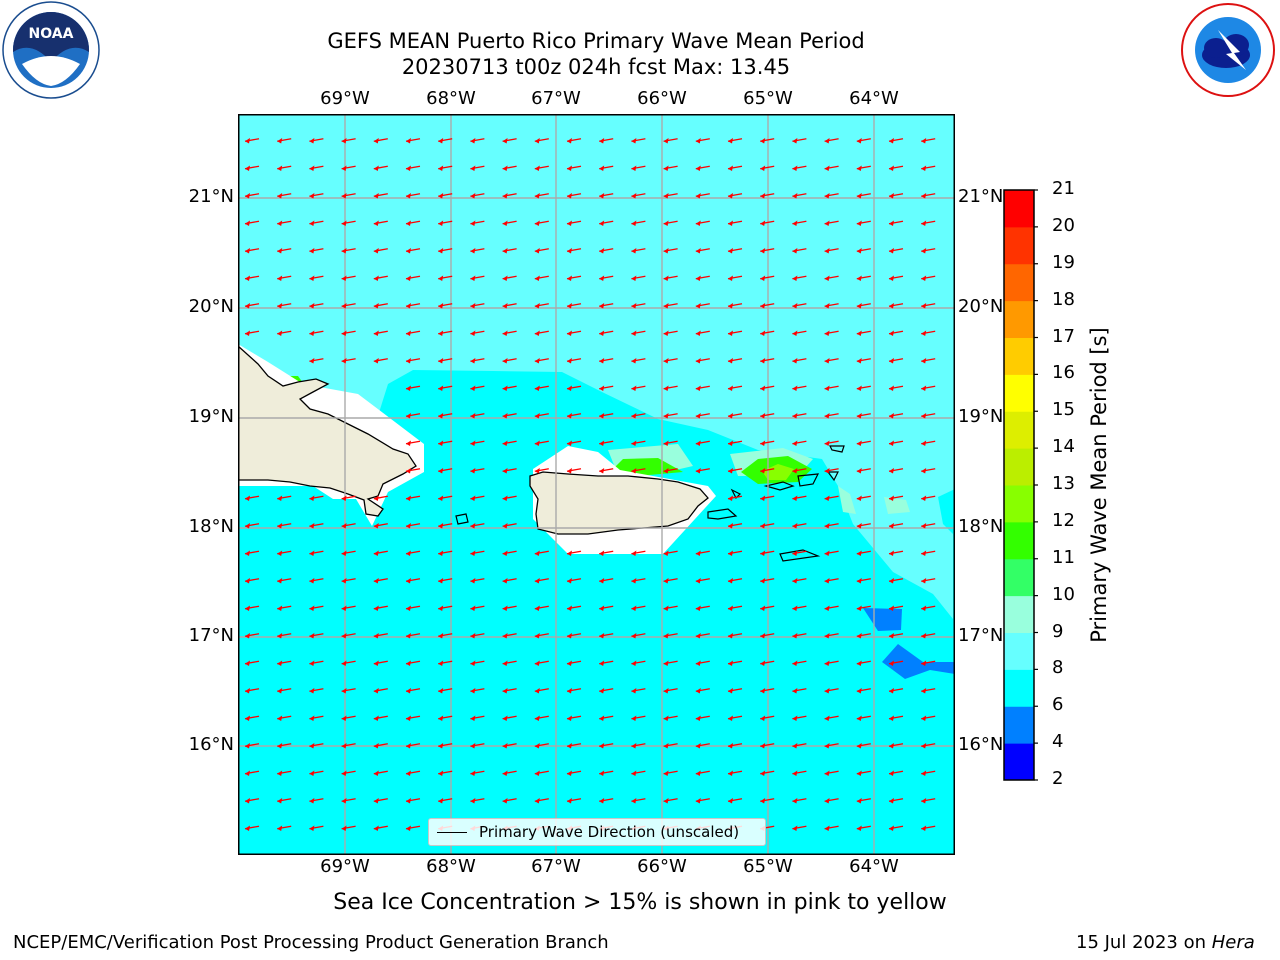 The height and width of the screenshot is (960, 1280). What do you see at coordinates (609, 832) in the screenshot?
I see `legend-label: Primary Wave Direction (unscaled)` at bounding box center [609, 832].